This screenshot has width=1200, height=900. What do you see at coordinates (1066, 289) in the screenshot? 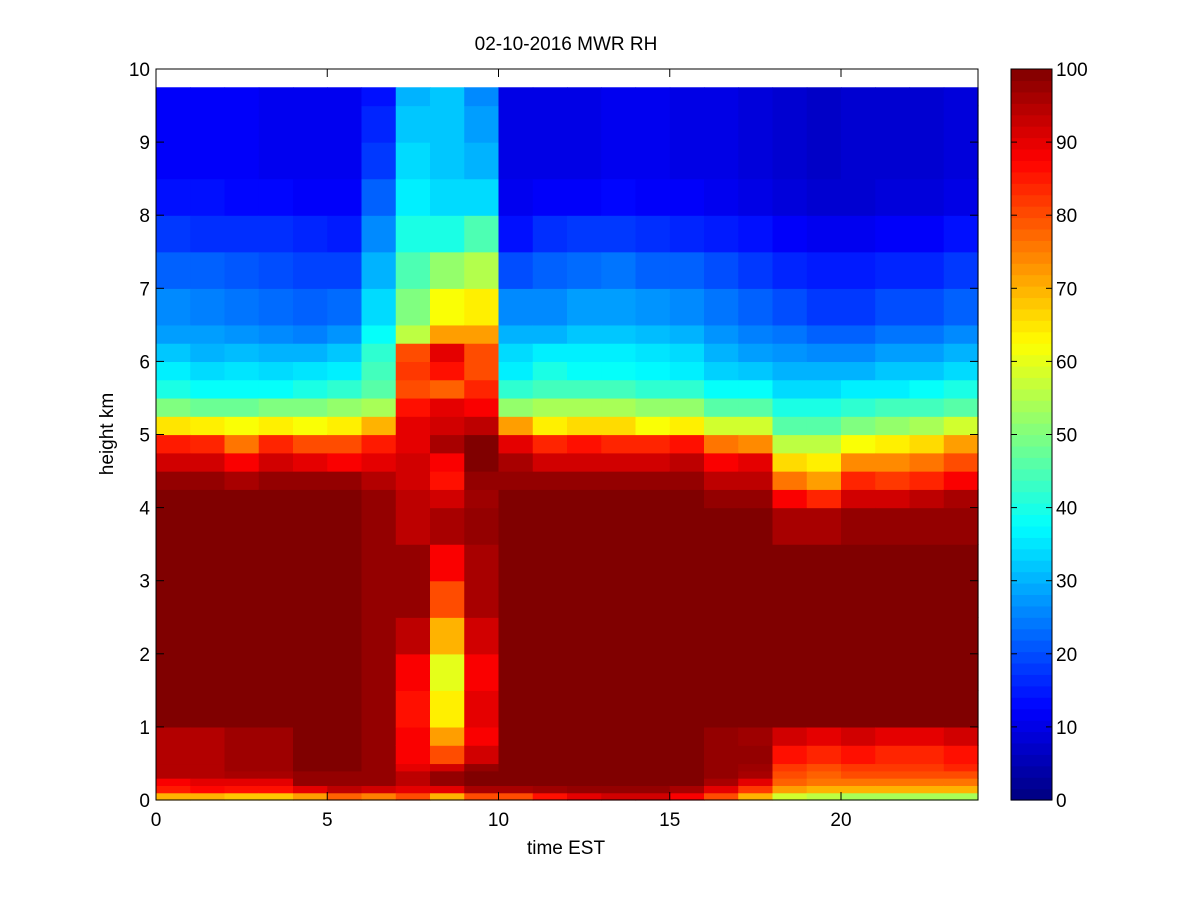
I see `colorbar-tick-label: 70` at bounding box center [1066, 289].